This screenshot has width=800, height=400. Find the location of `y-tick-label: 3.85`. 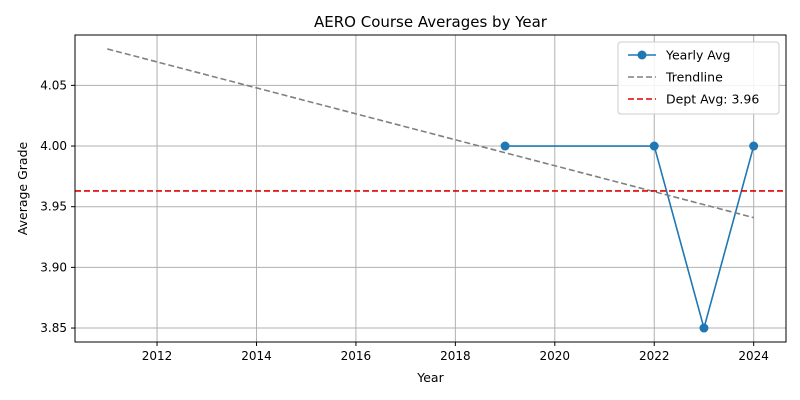

y-tick-label: 3.85 is located at coordinates (53, 328).